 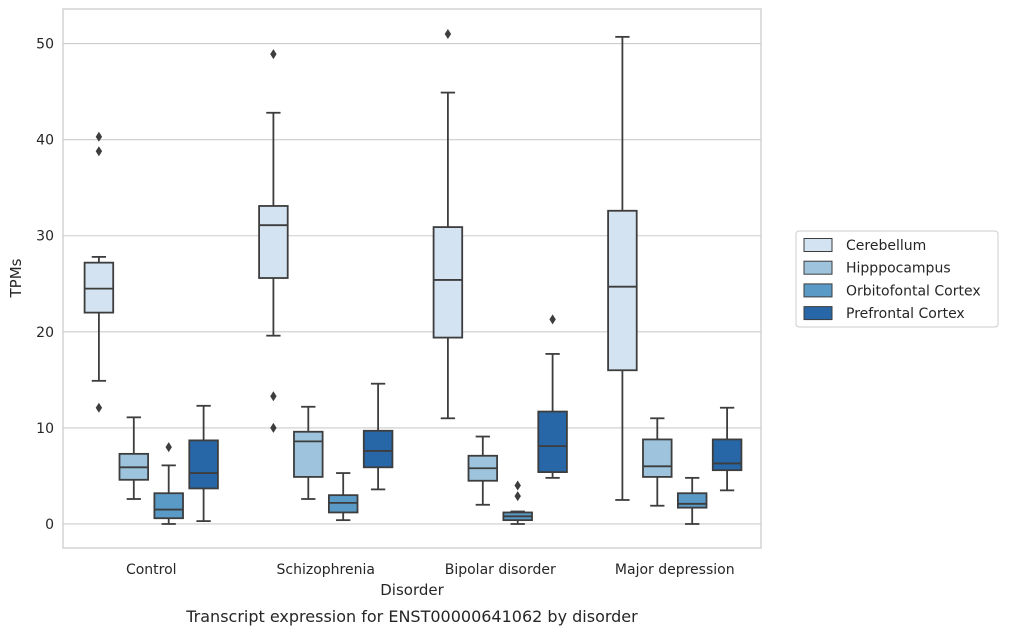 I want to click on box-schizophrenia-hipppocampus-iqr, so click(x=308, y=454).